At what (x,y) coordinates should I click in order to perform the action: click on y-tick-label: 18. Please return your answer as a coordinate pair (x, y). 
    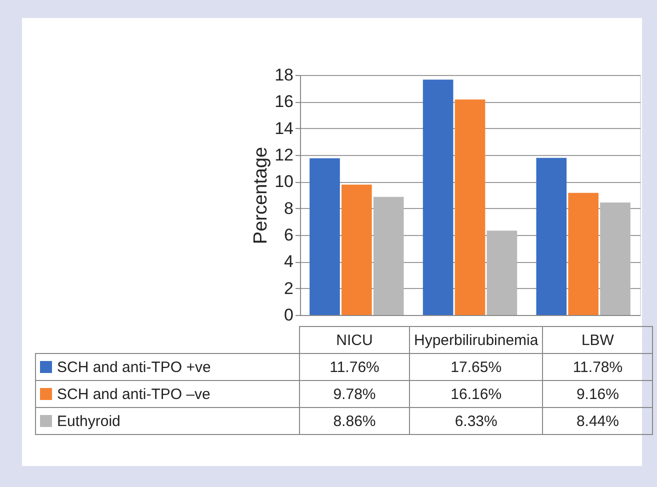
    Looking at the image, I should click on (284, 75).